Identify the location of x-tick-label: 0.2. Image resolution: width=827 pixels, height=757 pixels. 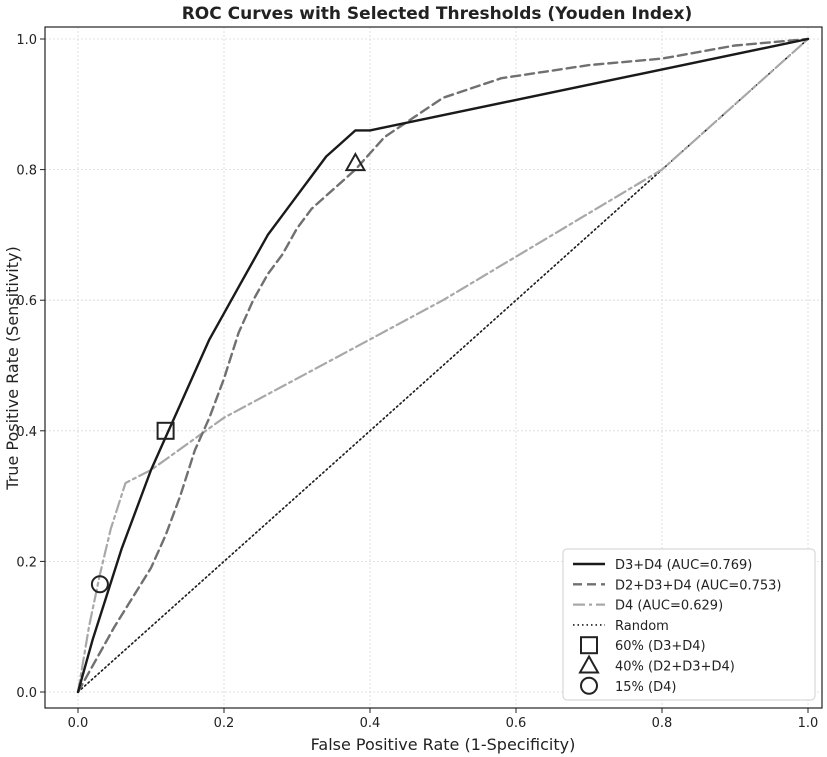
(224, 723).